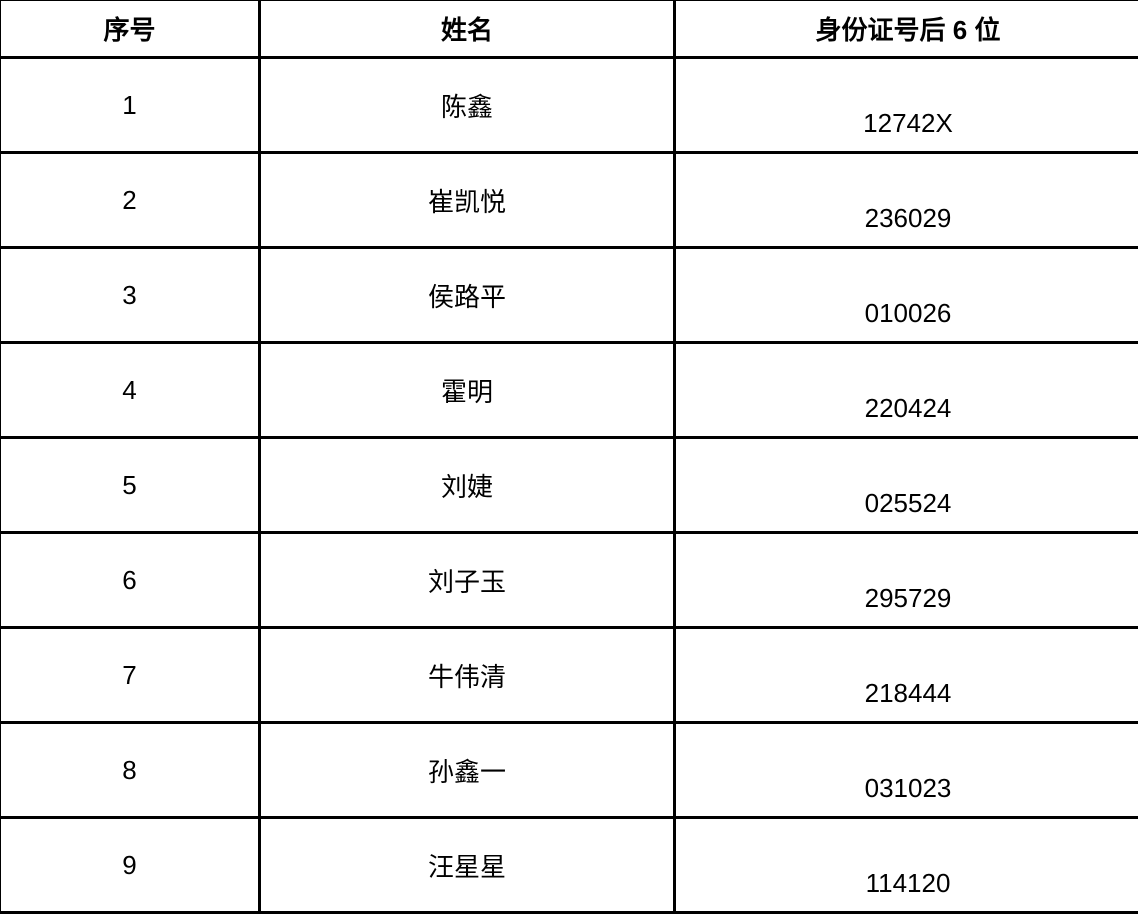  Describe the element at coordinates (130, 105) in the screenshot. I see `row-number: 1` at that location.